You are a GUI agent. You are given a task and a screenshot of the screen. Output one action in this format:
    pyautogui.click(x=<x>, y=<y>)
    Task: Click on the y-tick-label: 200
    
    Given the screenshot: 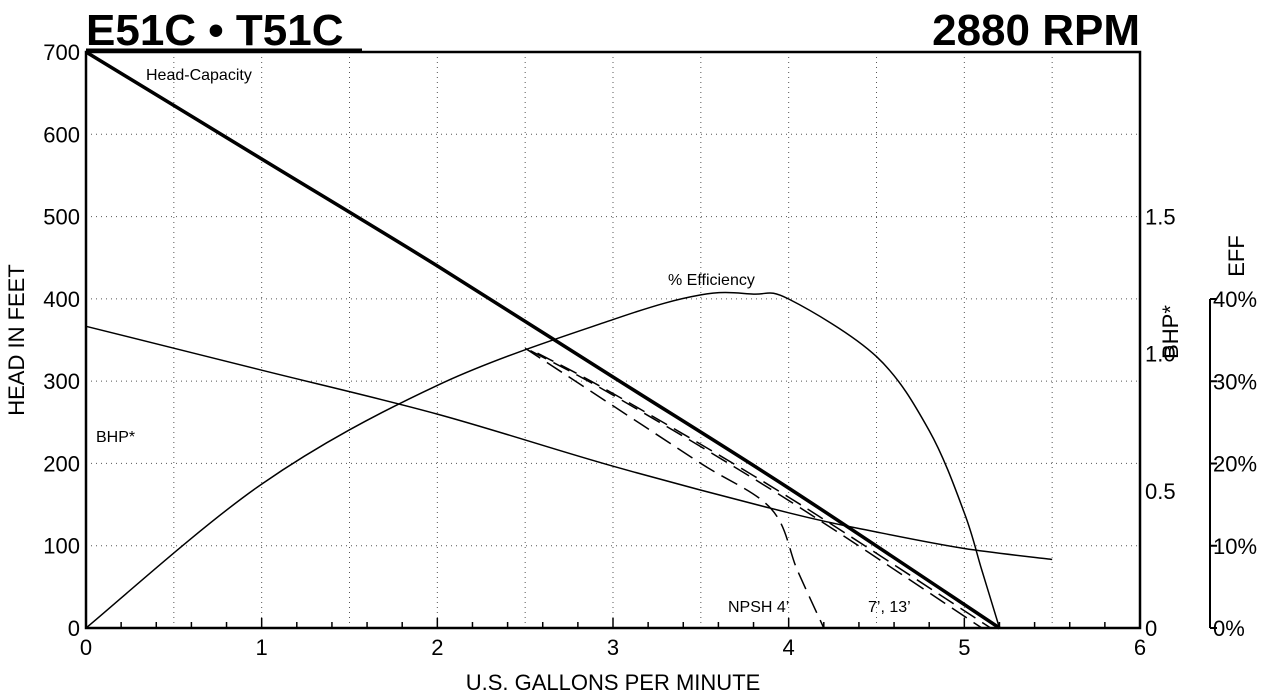 What is the action you would take?
    pyautogui.click(x=61, y=463)
    